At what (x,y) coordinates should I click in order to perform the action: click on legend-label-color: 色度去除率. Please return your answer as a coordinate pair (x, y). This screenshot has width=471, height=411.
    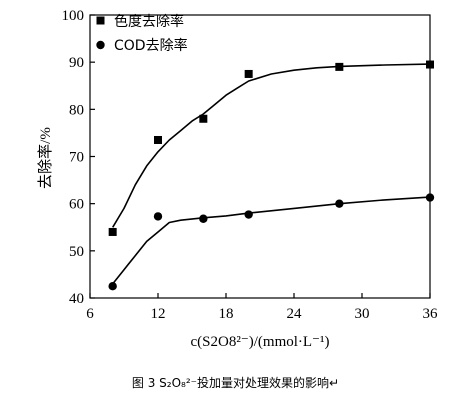
    Looking at the image, I should click on (149, 21).